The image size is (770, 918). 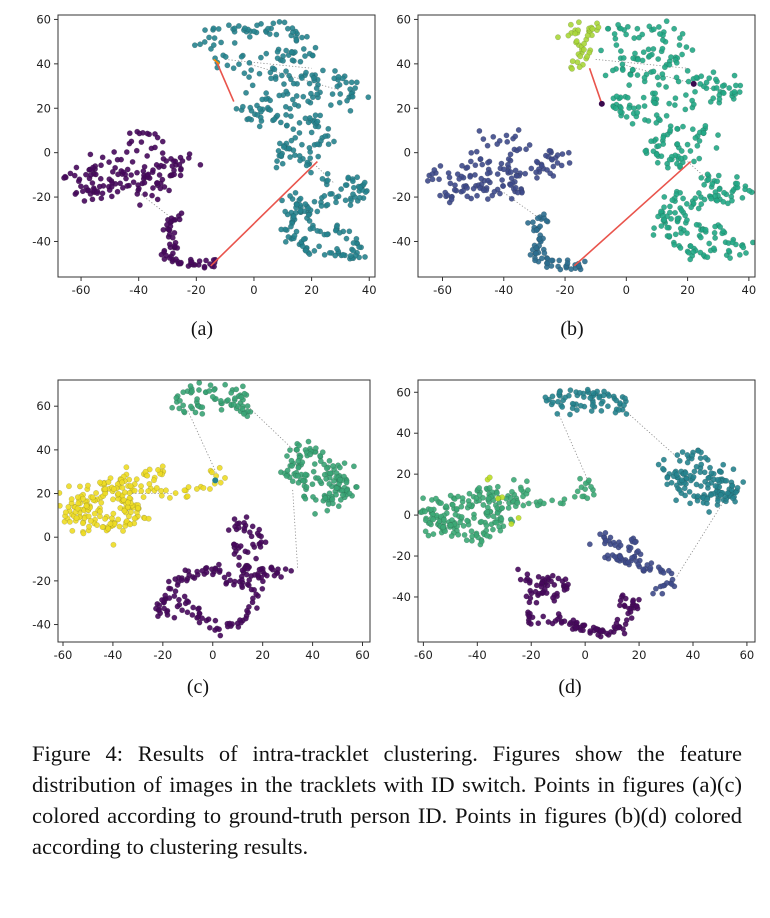 What do you see at coordinates (639, 655) in the screenshot?
I see `x-tick-label: 20` at bounding box center [639, 655].